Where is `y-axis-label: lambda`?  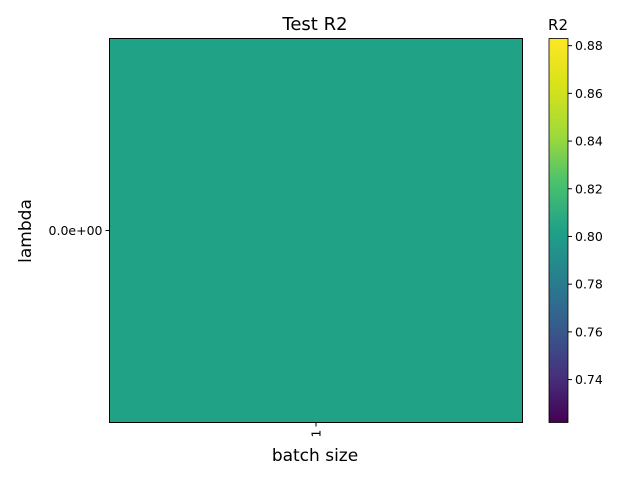 y-axis-label: lambda is located at coordinates (26, 231).